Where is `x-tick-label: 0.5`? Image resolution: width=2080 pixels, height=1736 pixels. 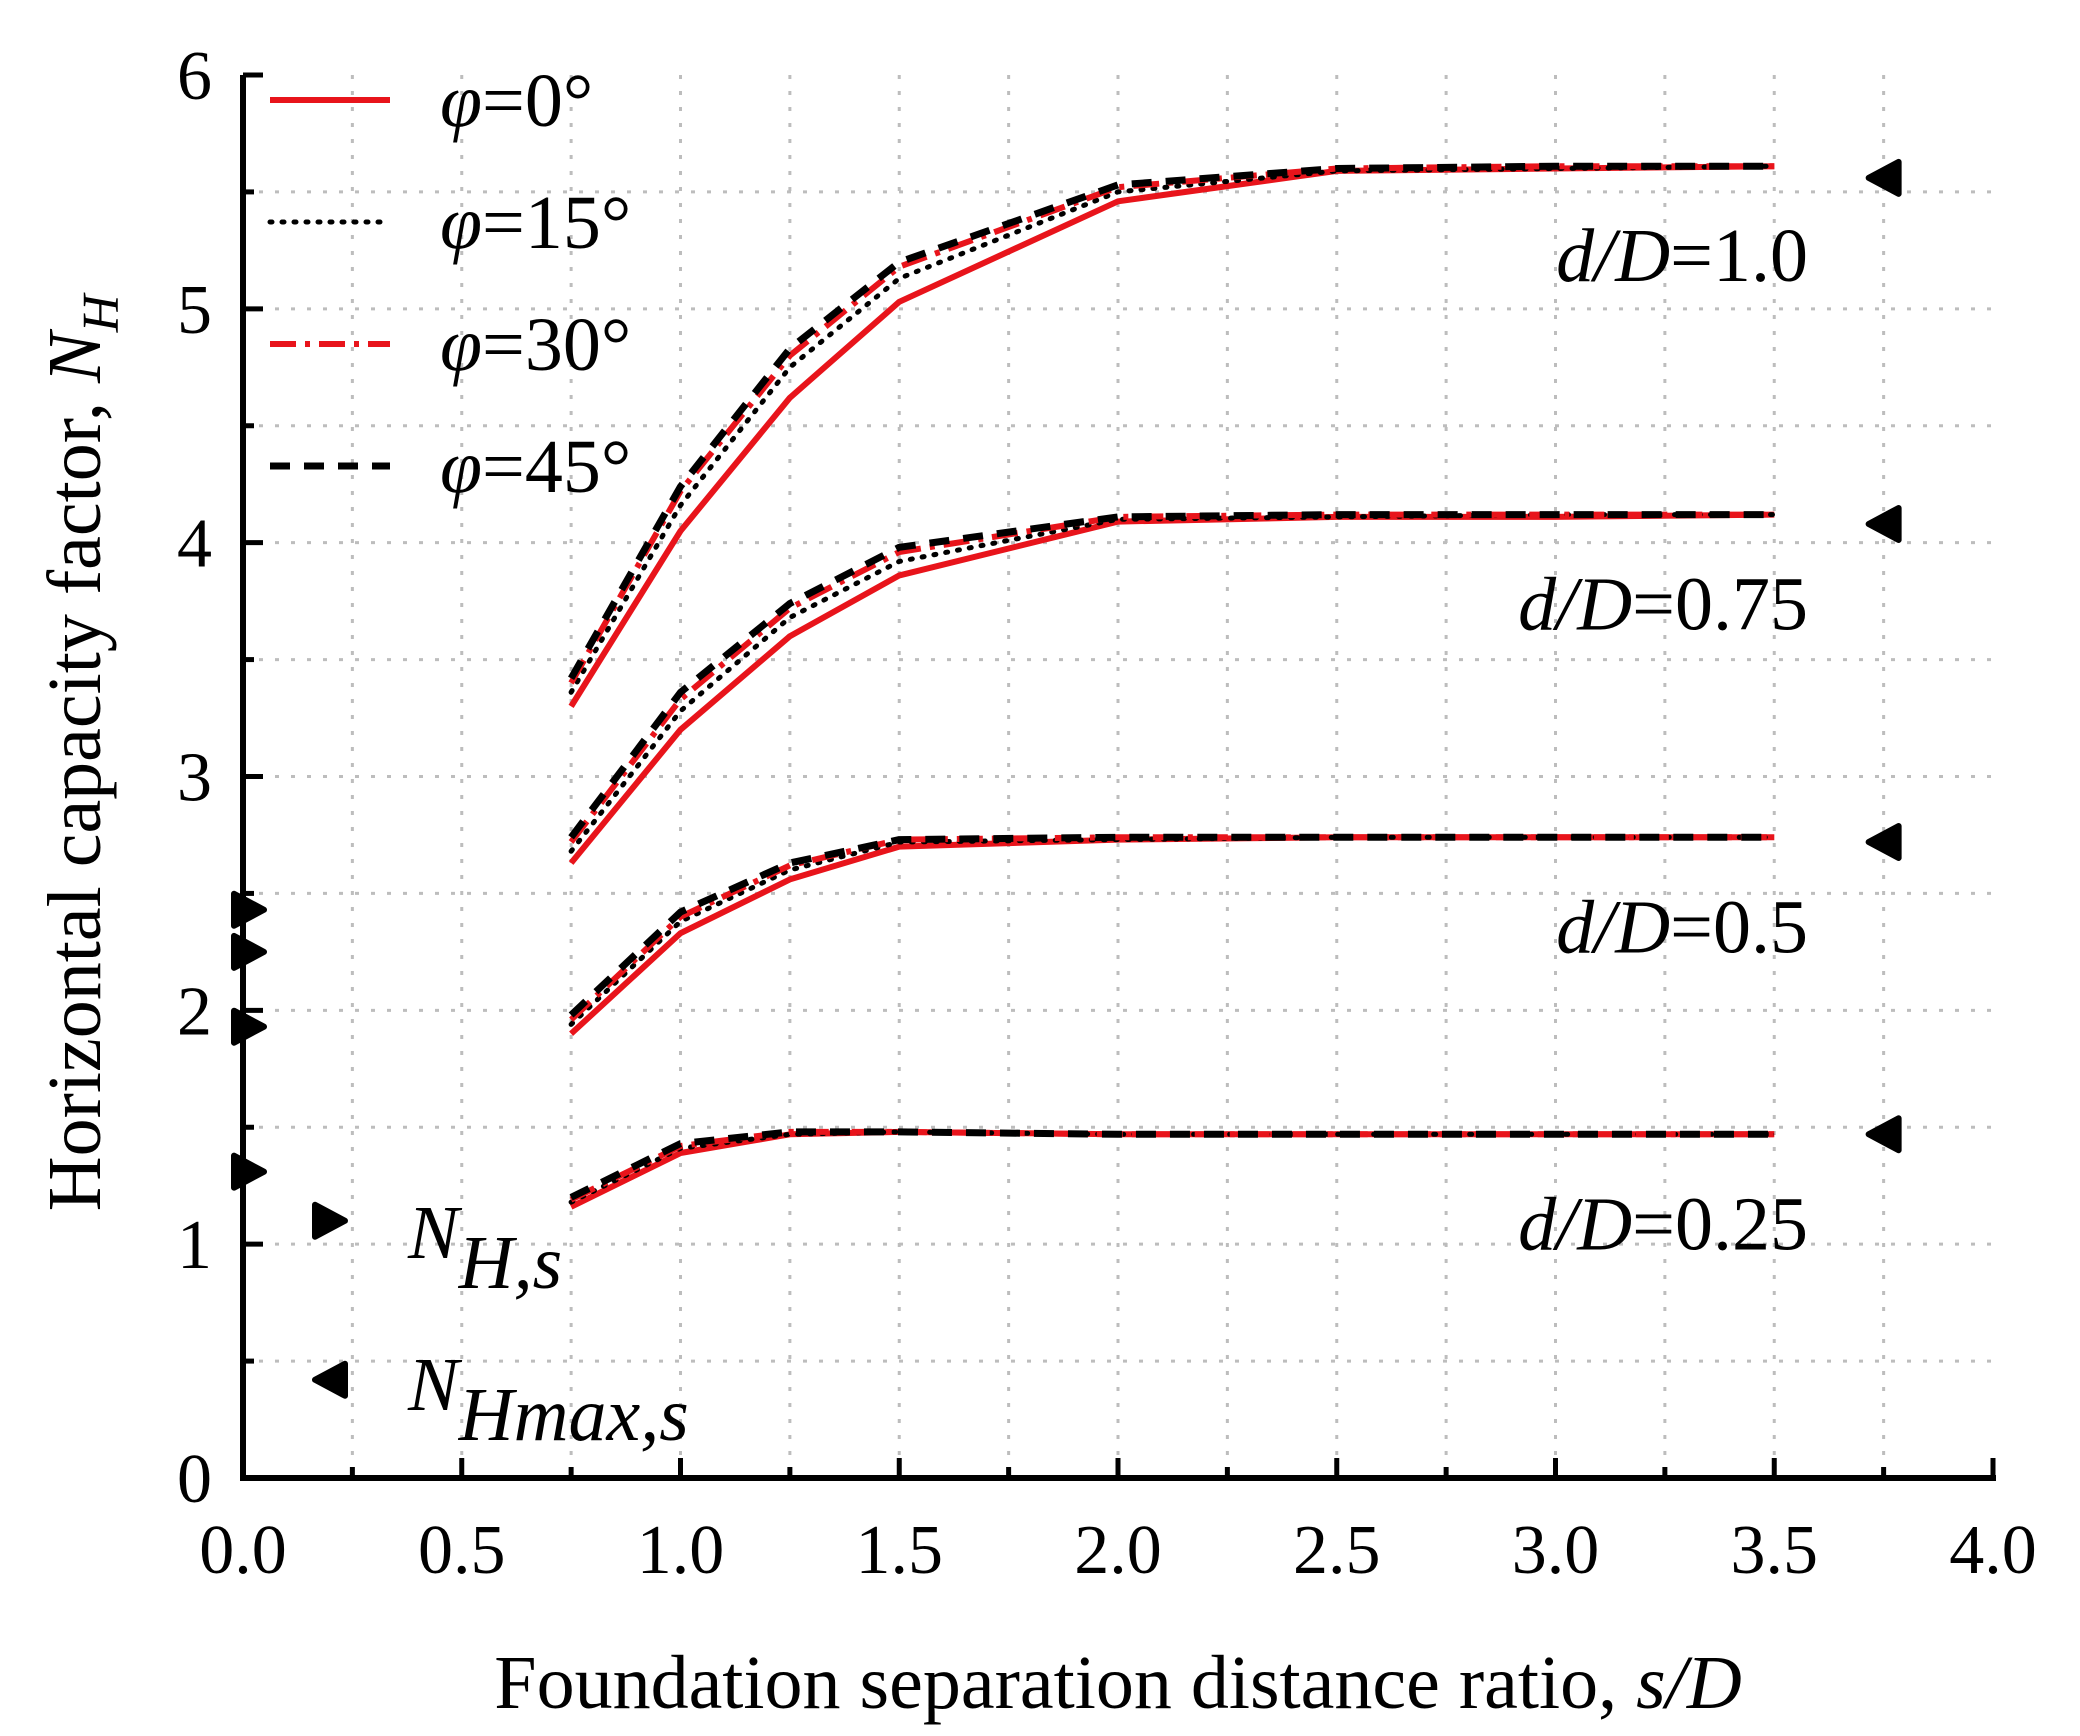 x-tick-label: 0.5 is located at coordinates (462, 1550).